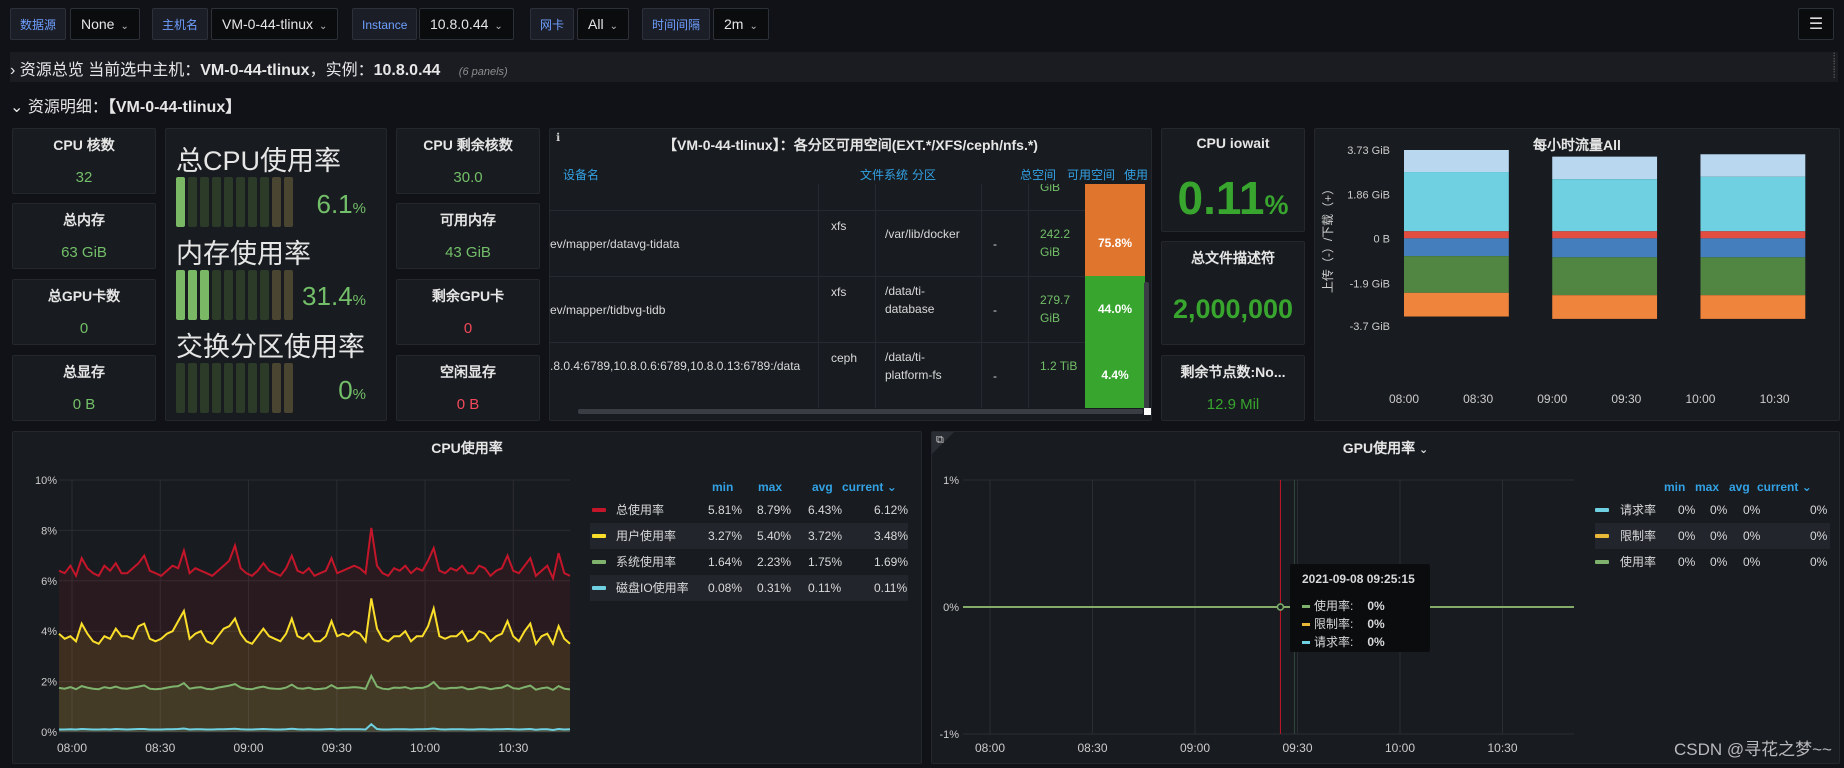 This screenshot has width=1844, height=768. I want to click on col-total: 总空间, so click(1038, 175).